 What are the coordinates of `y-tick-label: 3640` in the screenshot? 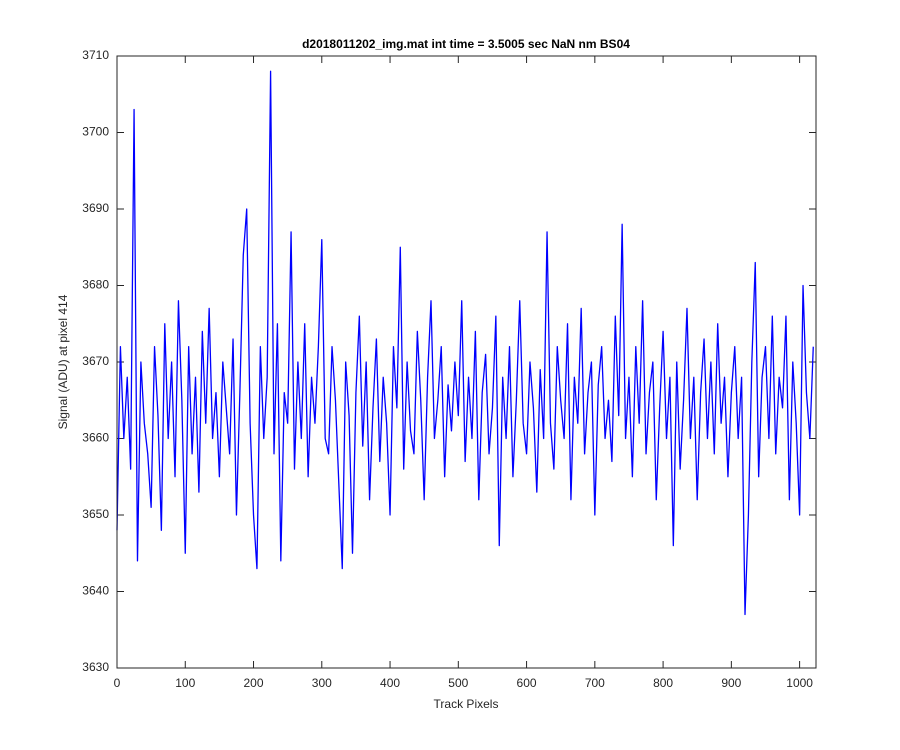 It's located at (95, 591).